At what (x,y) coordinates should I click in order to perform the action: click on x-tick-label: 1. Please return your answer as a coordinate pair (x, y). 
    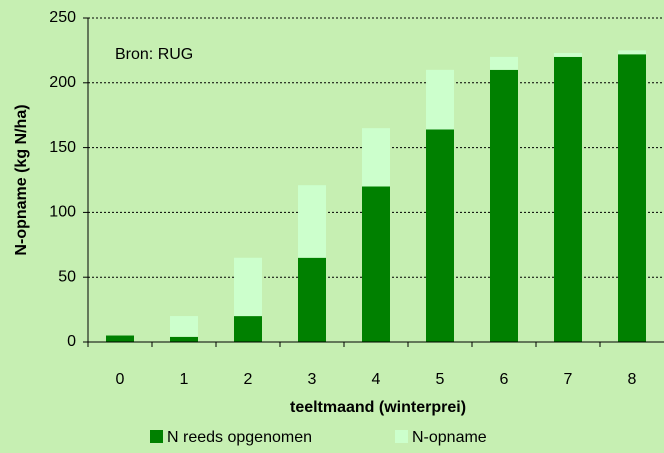
    Looking at the image, I should click on (184, 379).